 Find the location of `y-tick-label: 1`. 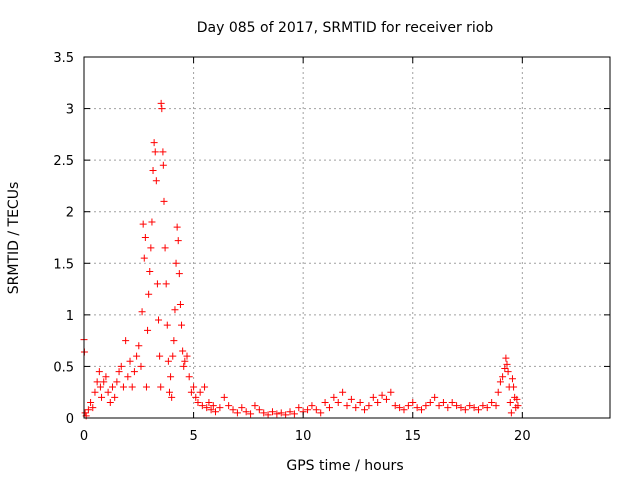

y-tick-label: 1 is located at coordinates (70, 316).